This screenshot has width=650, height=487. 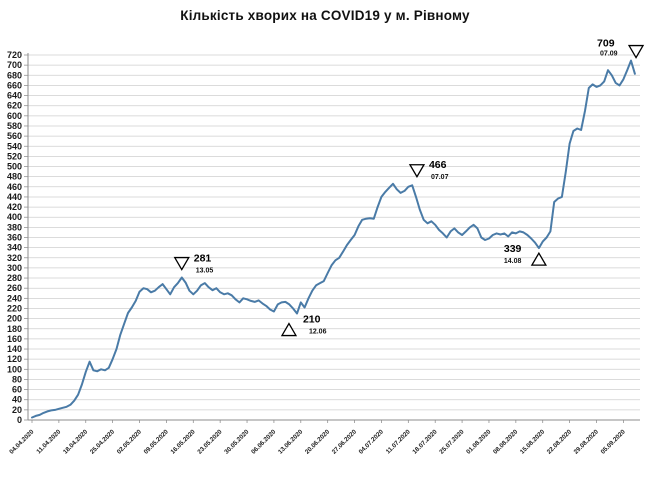 I want to click on y-axis-label: 660, so click(x=14, y=85).